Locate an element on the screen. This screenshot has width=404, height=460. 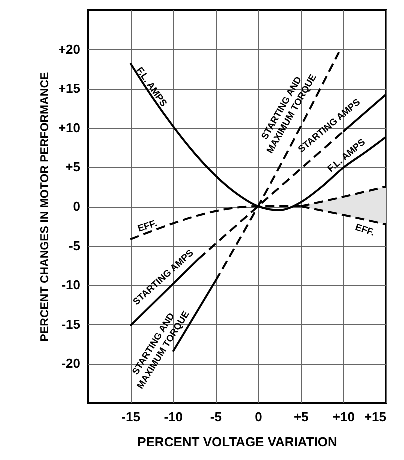
y-tick-label: +15 is located at coordinates (69, 88).